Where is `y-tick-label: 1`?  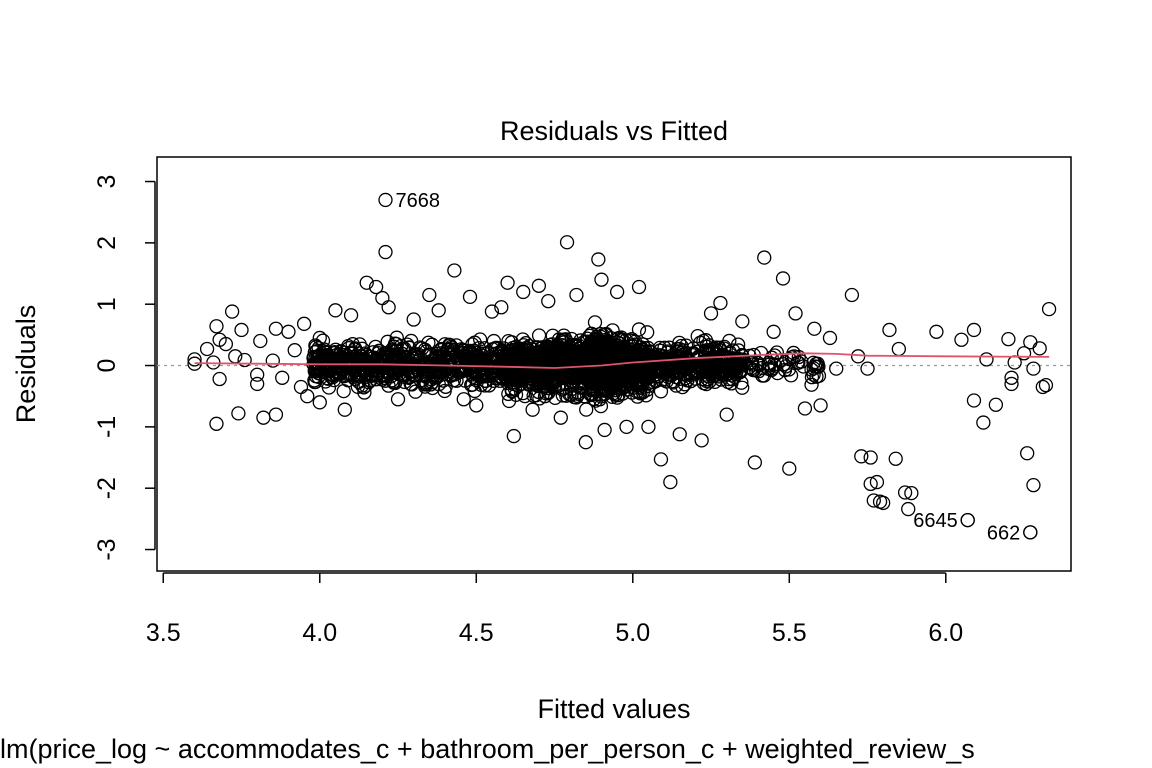
y-tick-label: 1 is located at coordinates (107, 304).